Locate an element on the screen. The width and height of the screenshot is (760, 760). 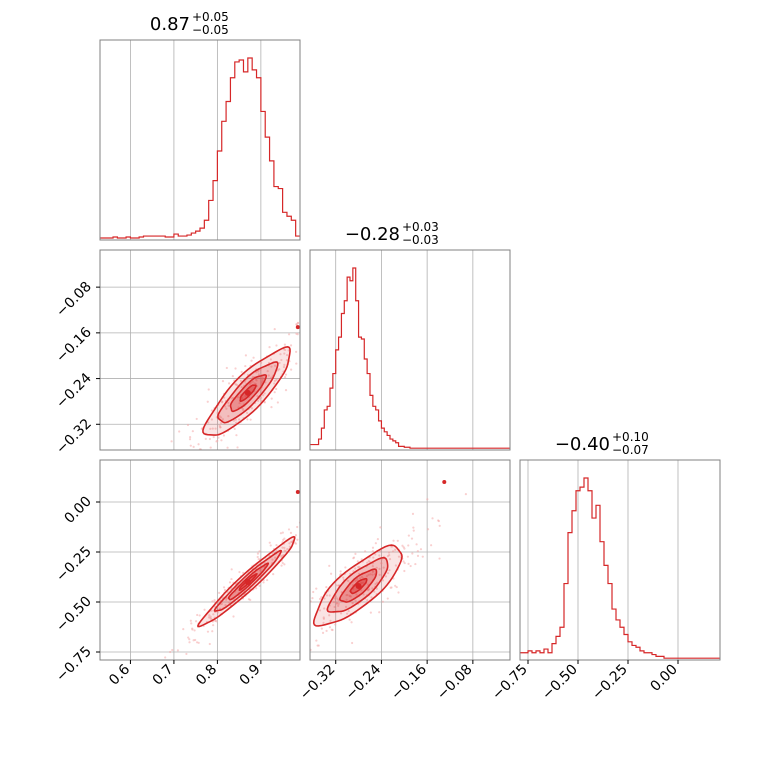
title-plus-0: +0.05 is located at coordinates (210, 17).